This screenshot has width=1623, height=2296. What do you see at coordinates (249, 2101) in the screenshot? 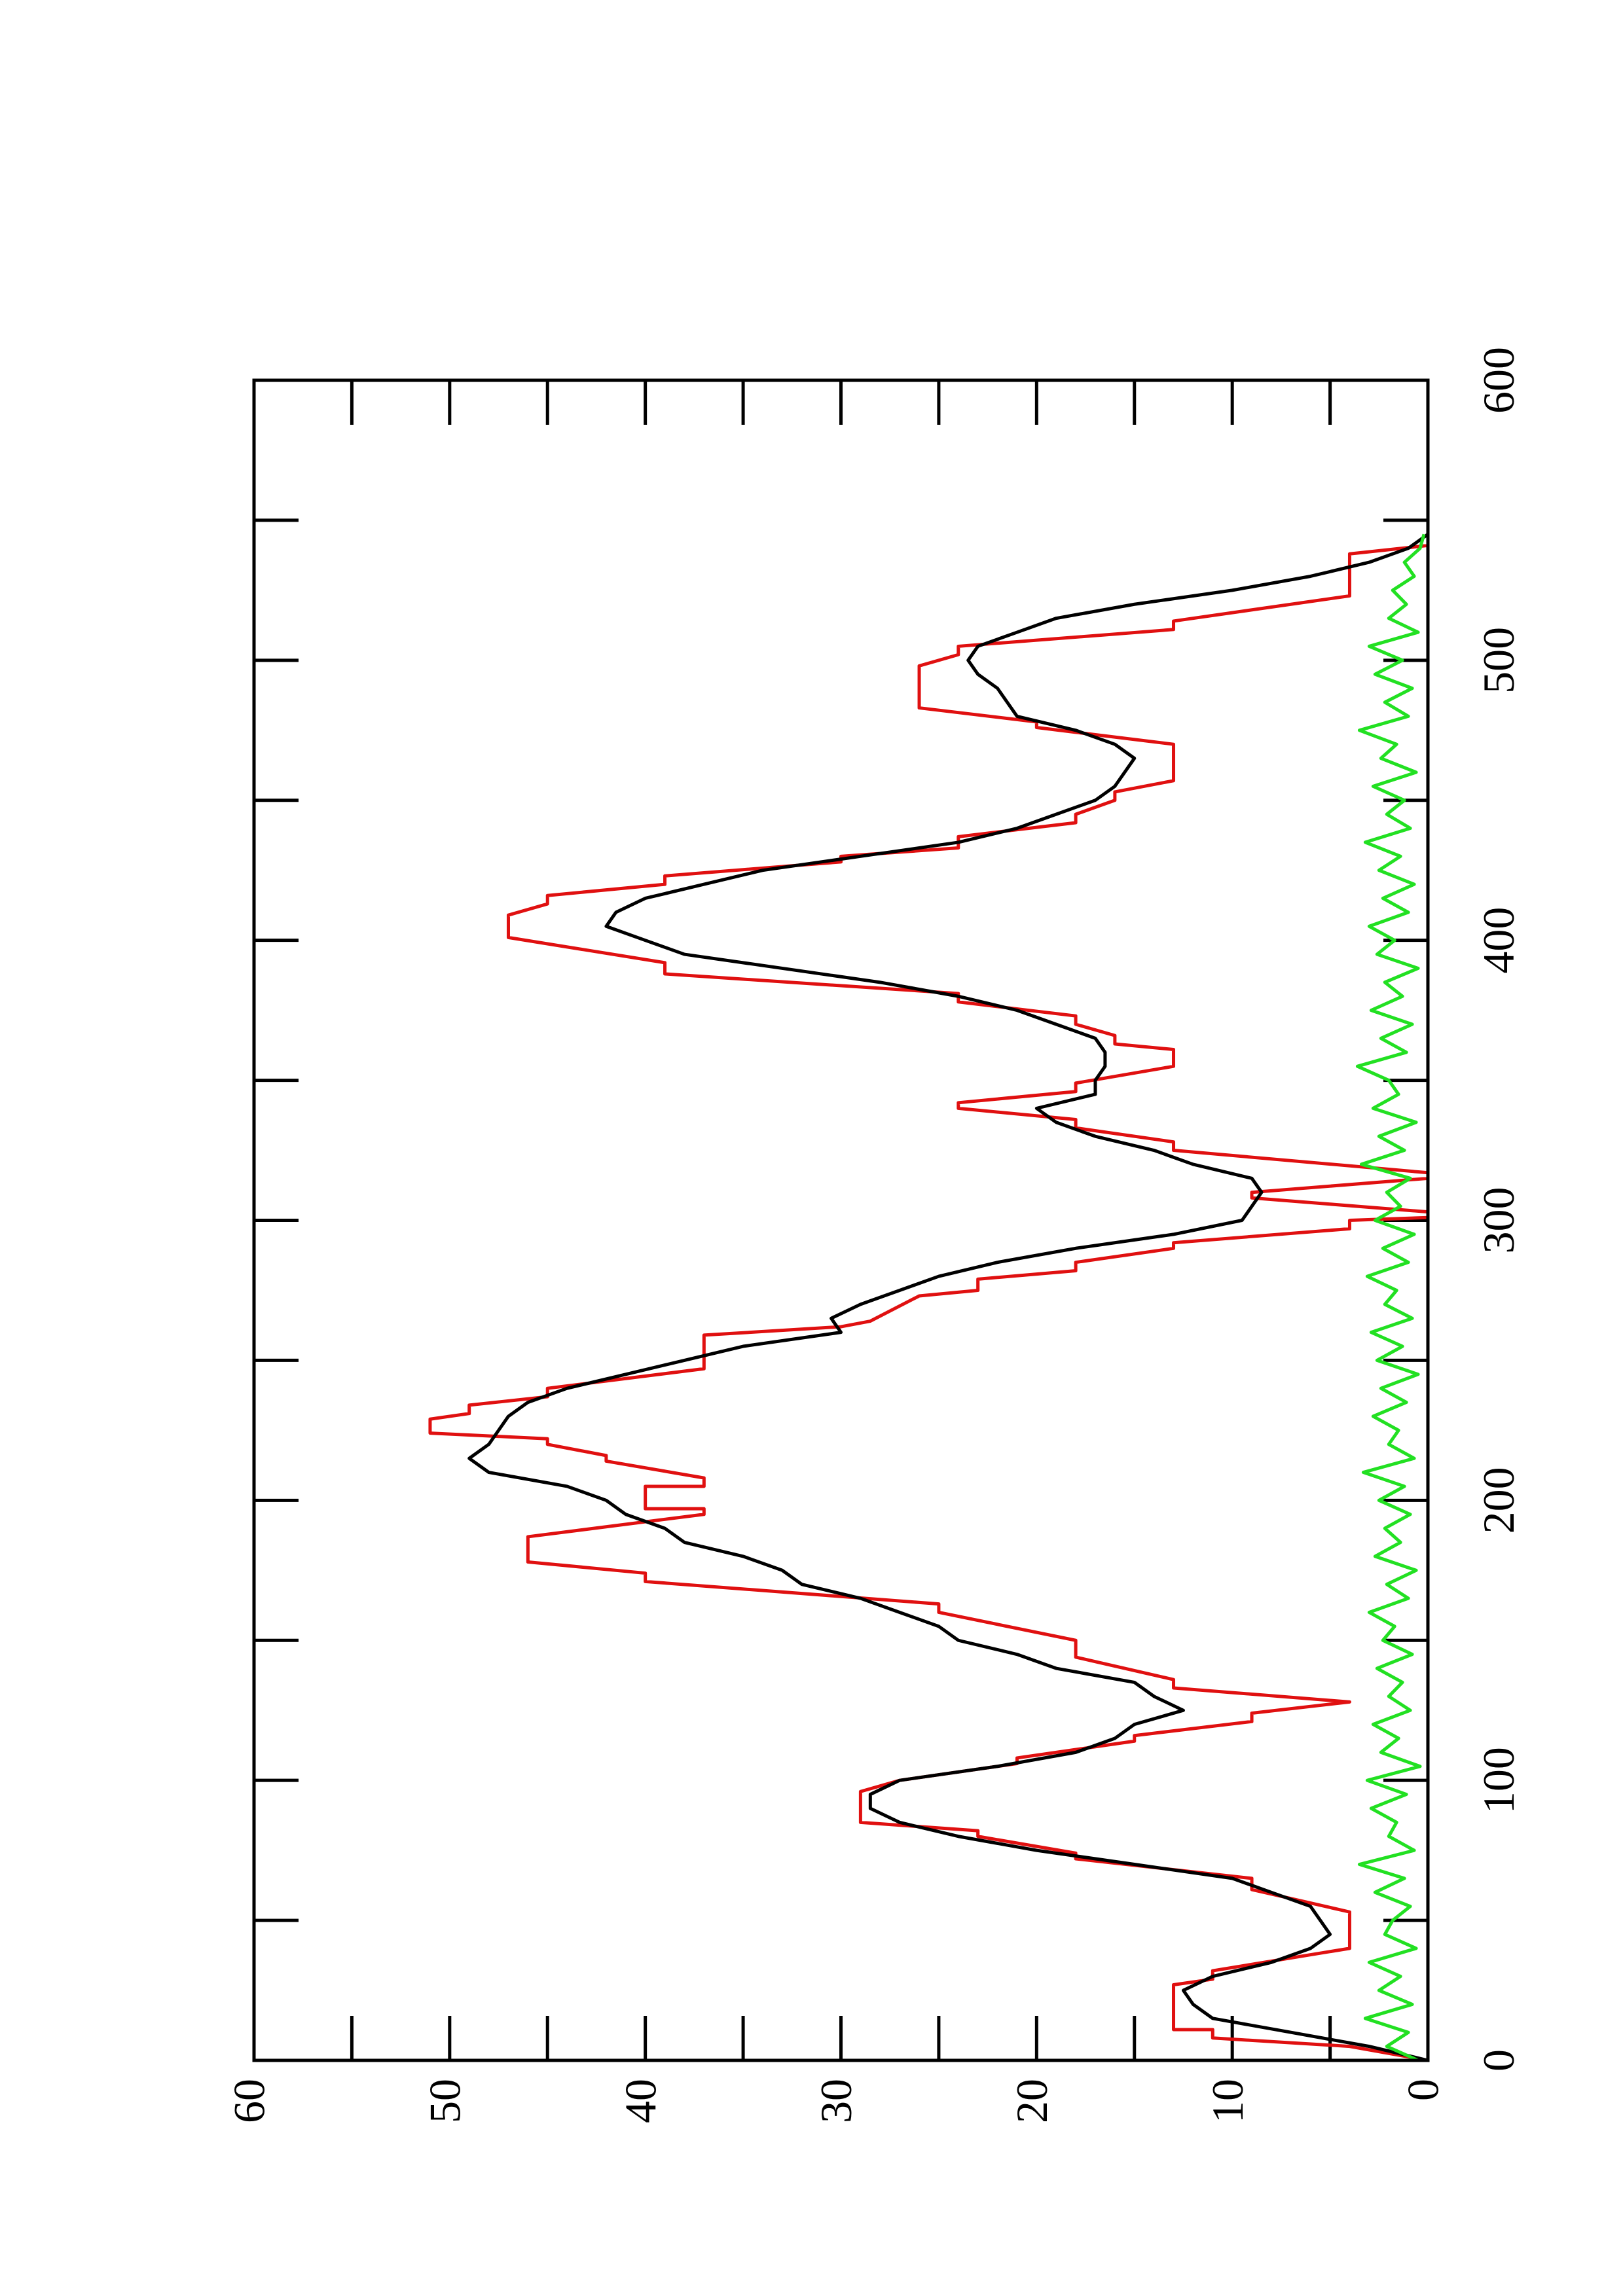
I see `y-tick-label: 60` at bounding box center [249, 2101].